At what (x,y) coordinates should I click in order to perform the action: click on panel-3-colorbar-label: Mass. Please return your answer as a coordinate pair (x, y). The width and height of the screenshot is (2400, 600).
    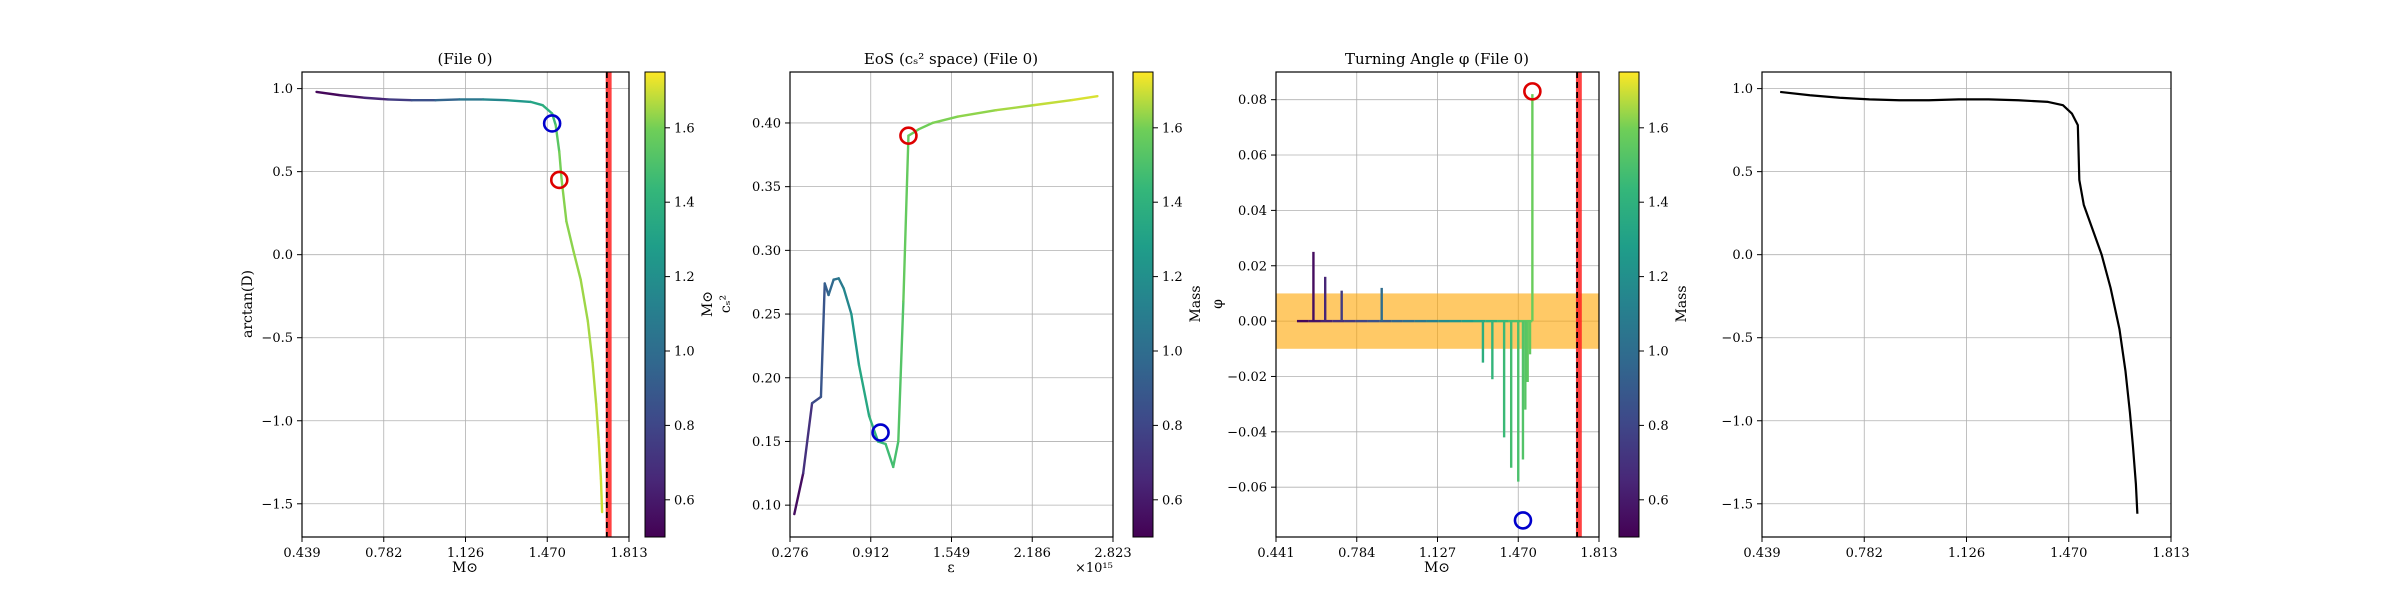
    Looking at the image, I should click on (1682, 303).